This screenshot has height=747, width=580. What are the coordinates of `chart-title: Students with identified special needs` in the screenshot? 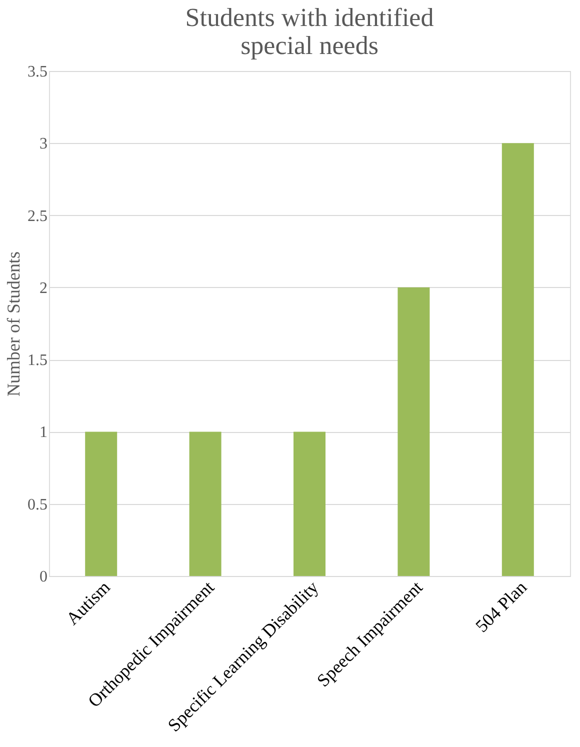 It's located at (309, 31).